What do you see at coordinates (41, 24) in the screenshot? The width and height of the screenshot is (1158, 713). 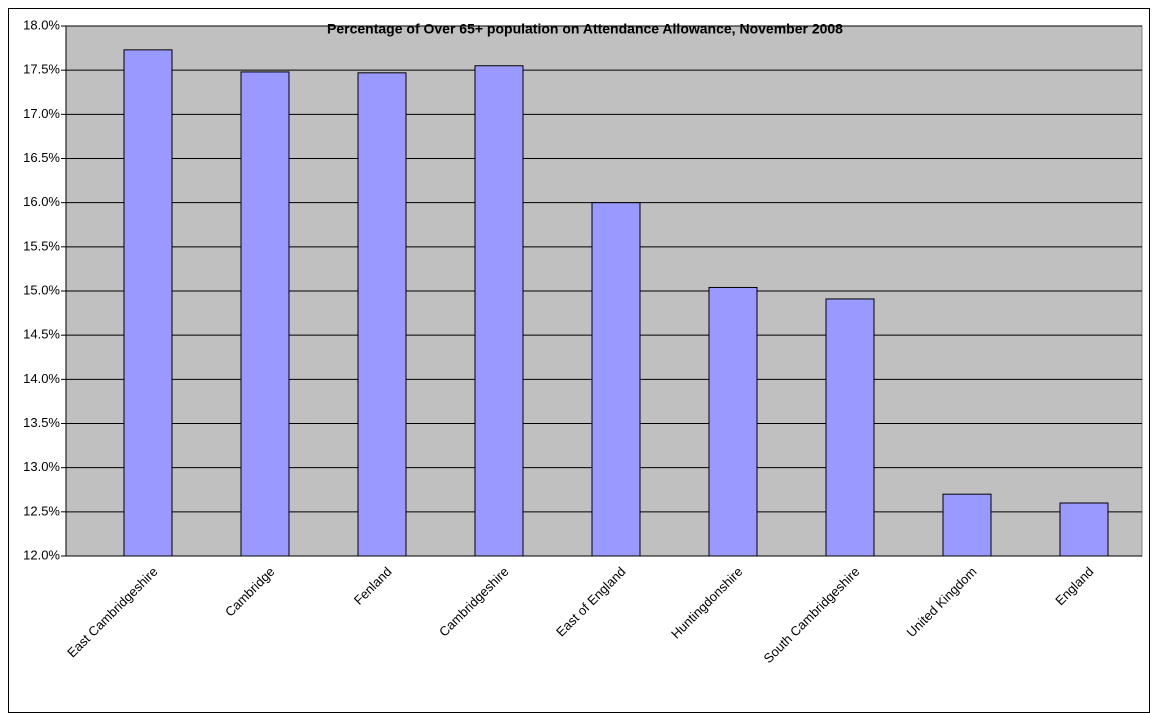 I see `y-tick-label: 18.0%` at bounding box center [41, 24].